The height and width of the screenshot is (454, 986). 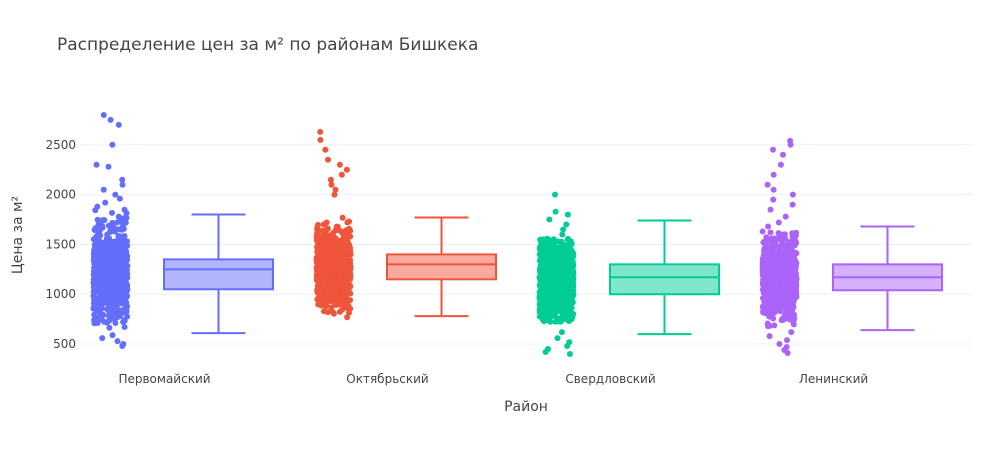 What do you see at coordinates (18, 235) in the screenshot?
I see `y-axis-label: Цена за м²` at bounding box center [18, 235].